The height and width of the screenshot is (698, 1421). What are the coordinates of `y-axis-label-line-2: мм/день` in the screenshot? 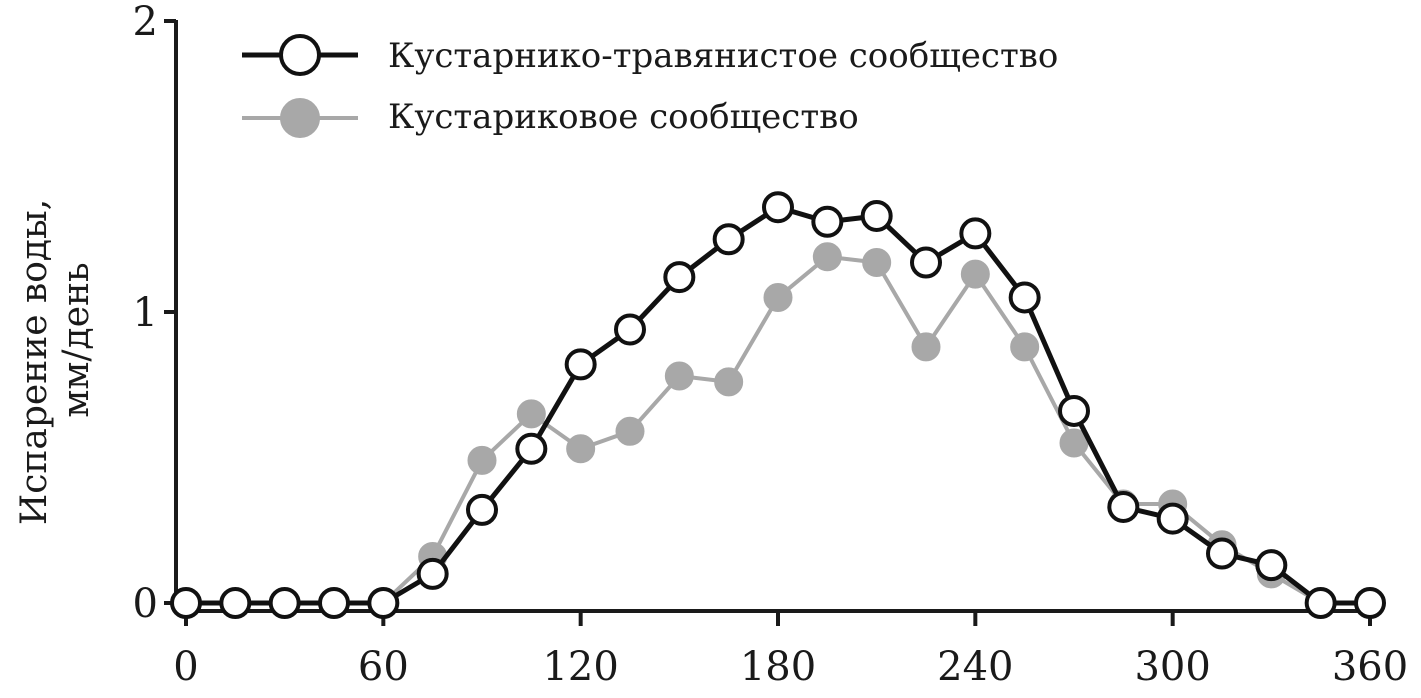 It's located at (76, 339).